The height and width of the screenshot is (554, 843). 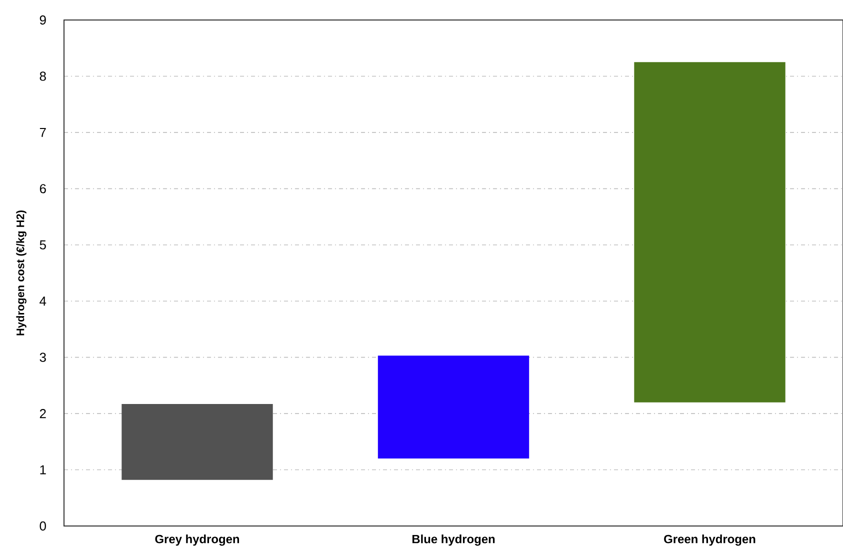 What do you see at coordinates (21, 273) in the screenshot?
I see `y-axis-title: Hydrogen cost (€/kg H2)` at bounding box center [21, 273].